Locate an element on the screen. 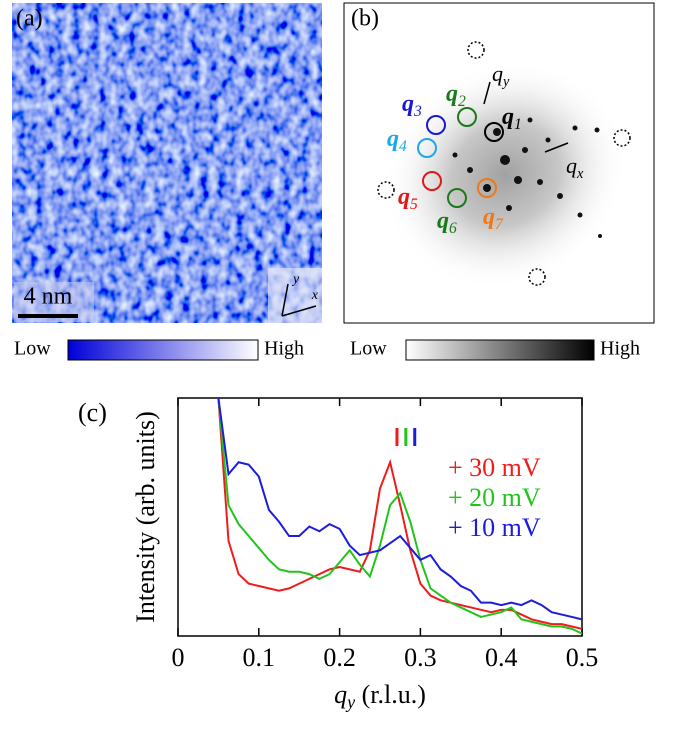 This screenshot has width=682, height=748. dashed-circles is located at coordinates (504, 163).